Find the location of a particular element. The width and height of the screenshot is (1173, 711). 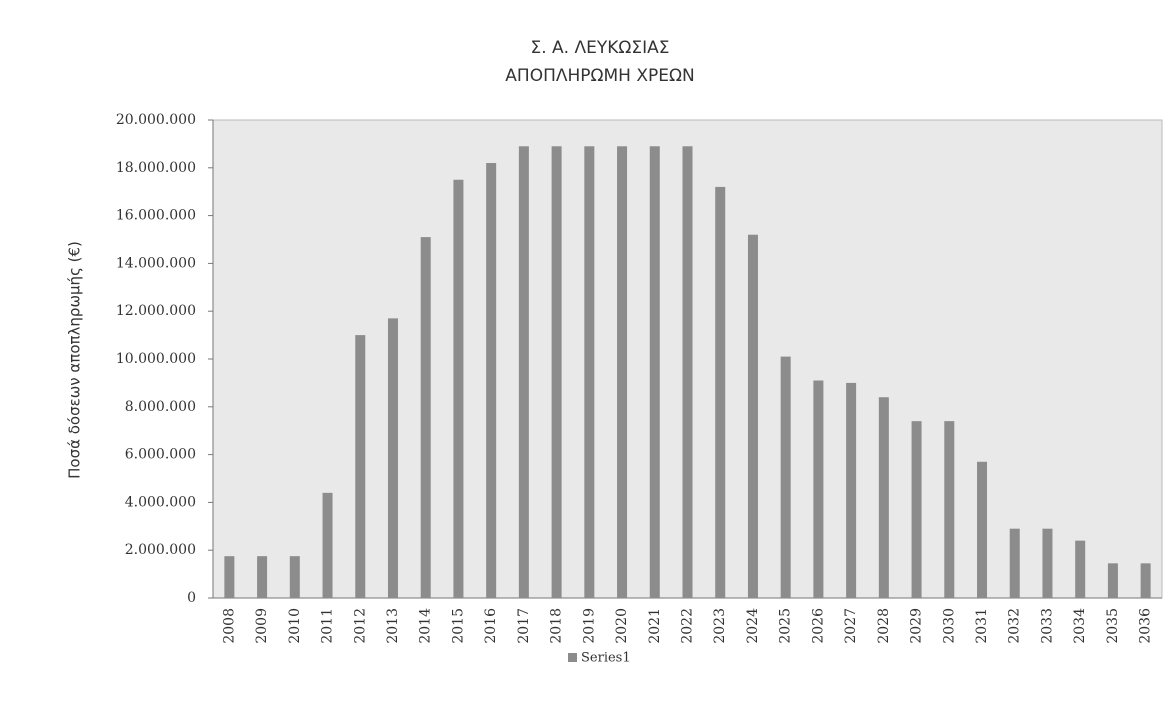

x-tick-label: 2032 is located at coordinates (1015, 626).